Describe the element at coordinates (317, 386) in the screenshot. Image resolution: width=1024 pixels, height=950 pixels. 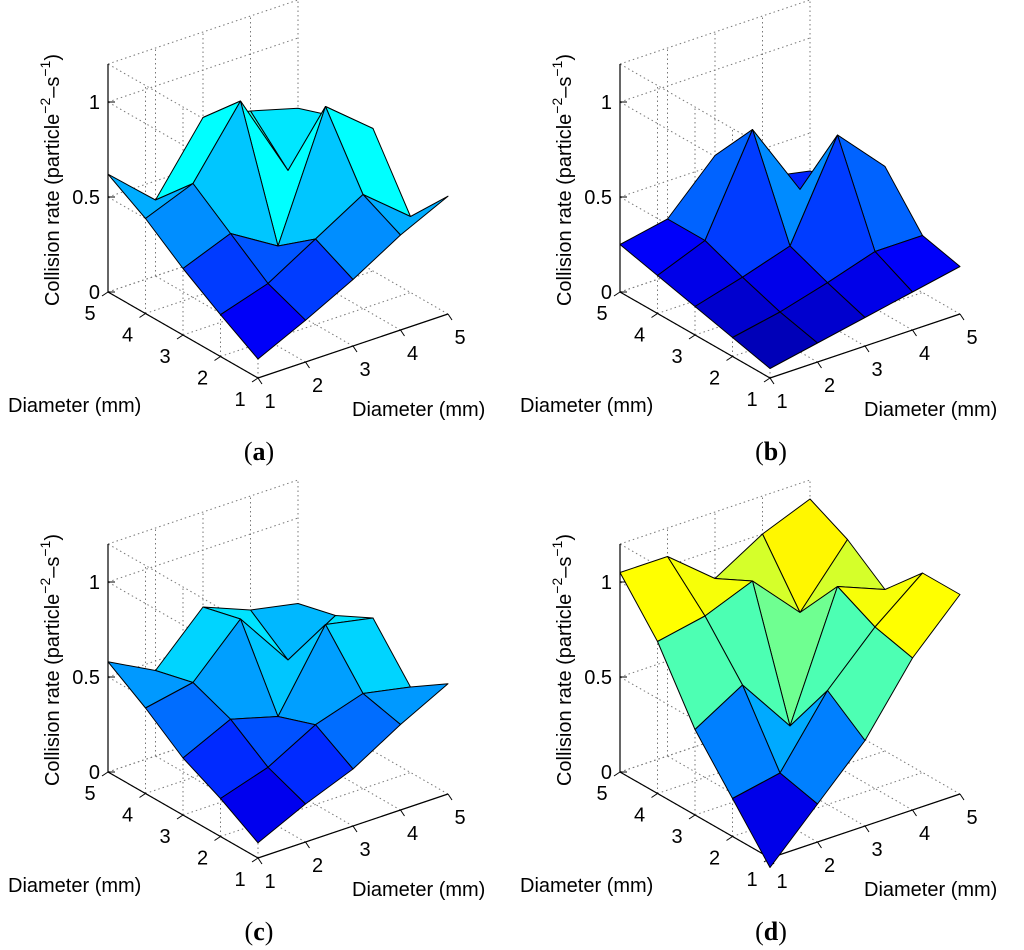
I see `x-tick-label: 2` at that location.